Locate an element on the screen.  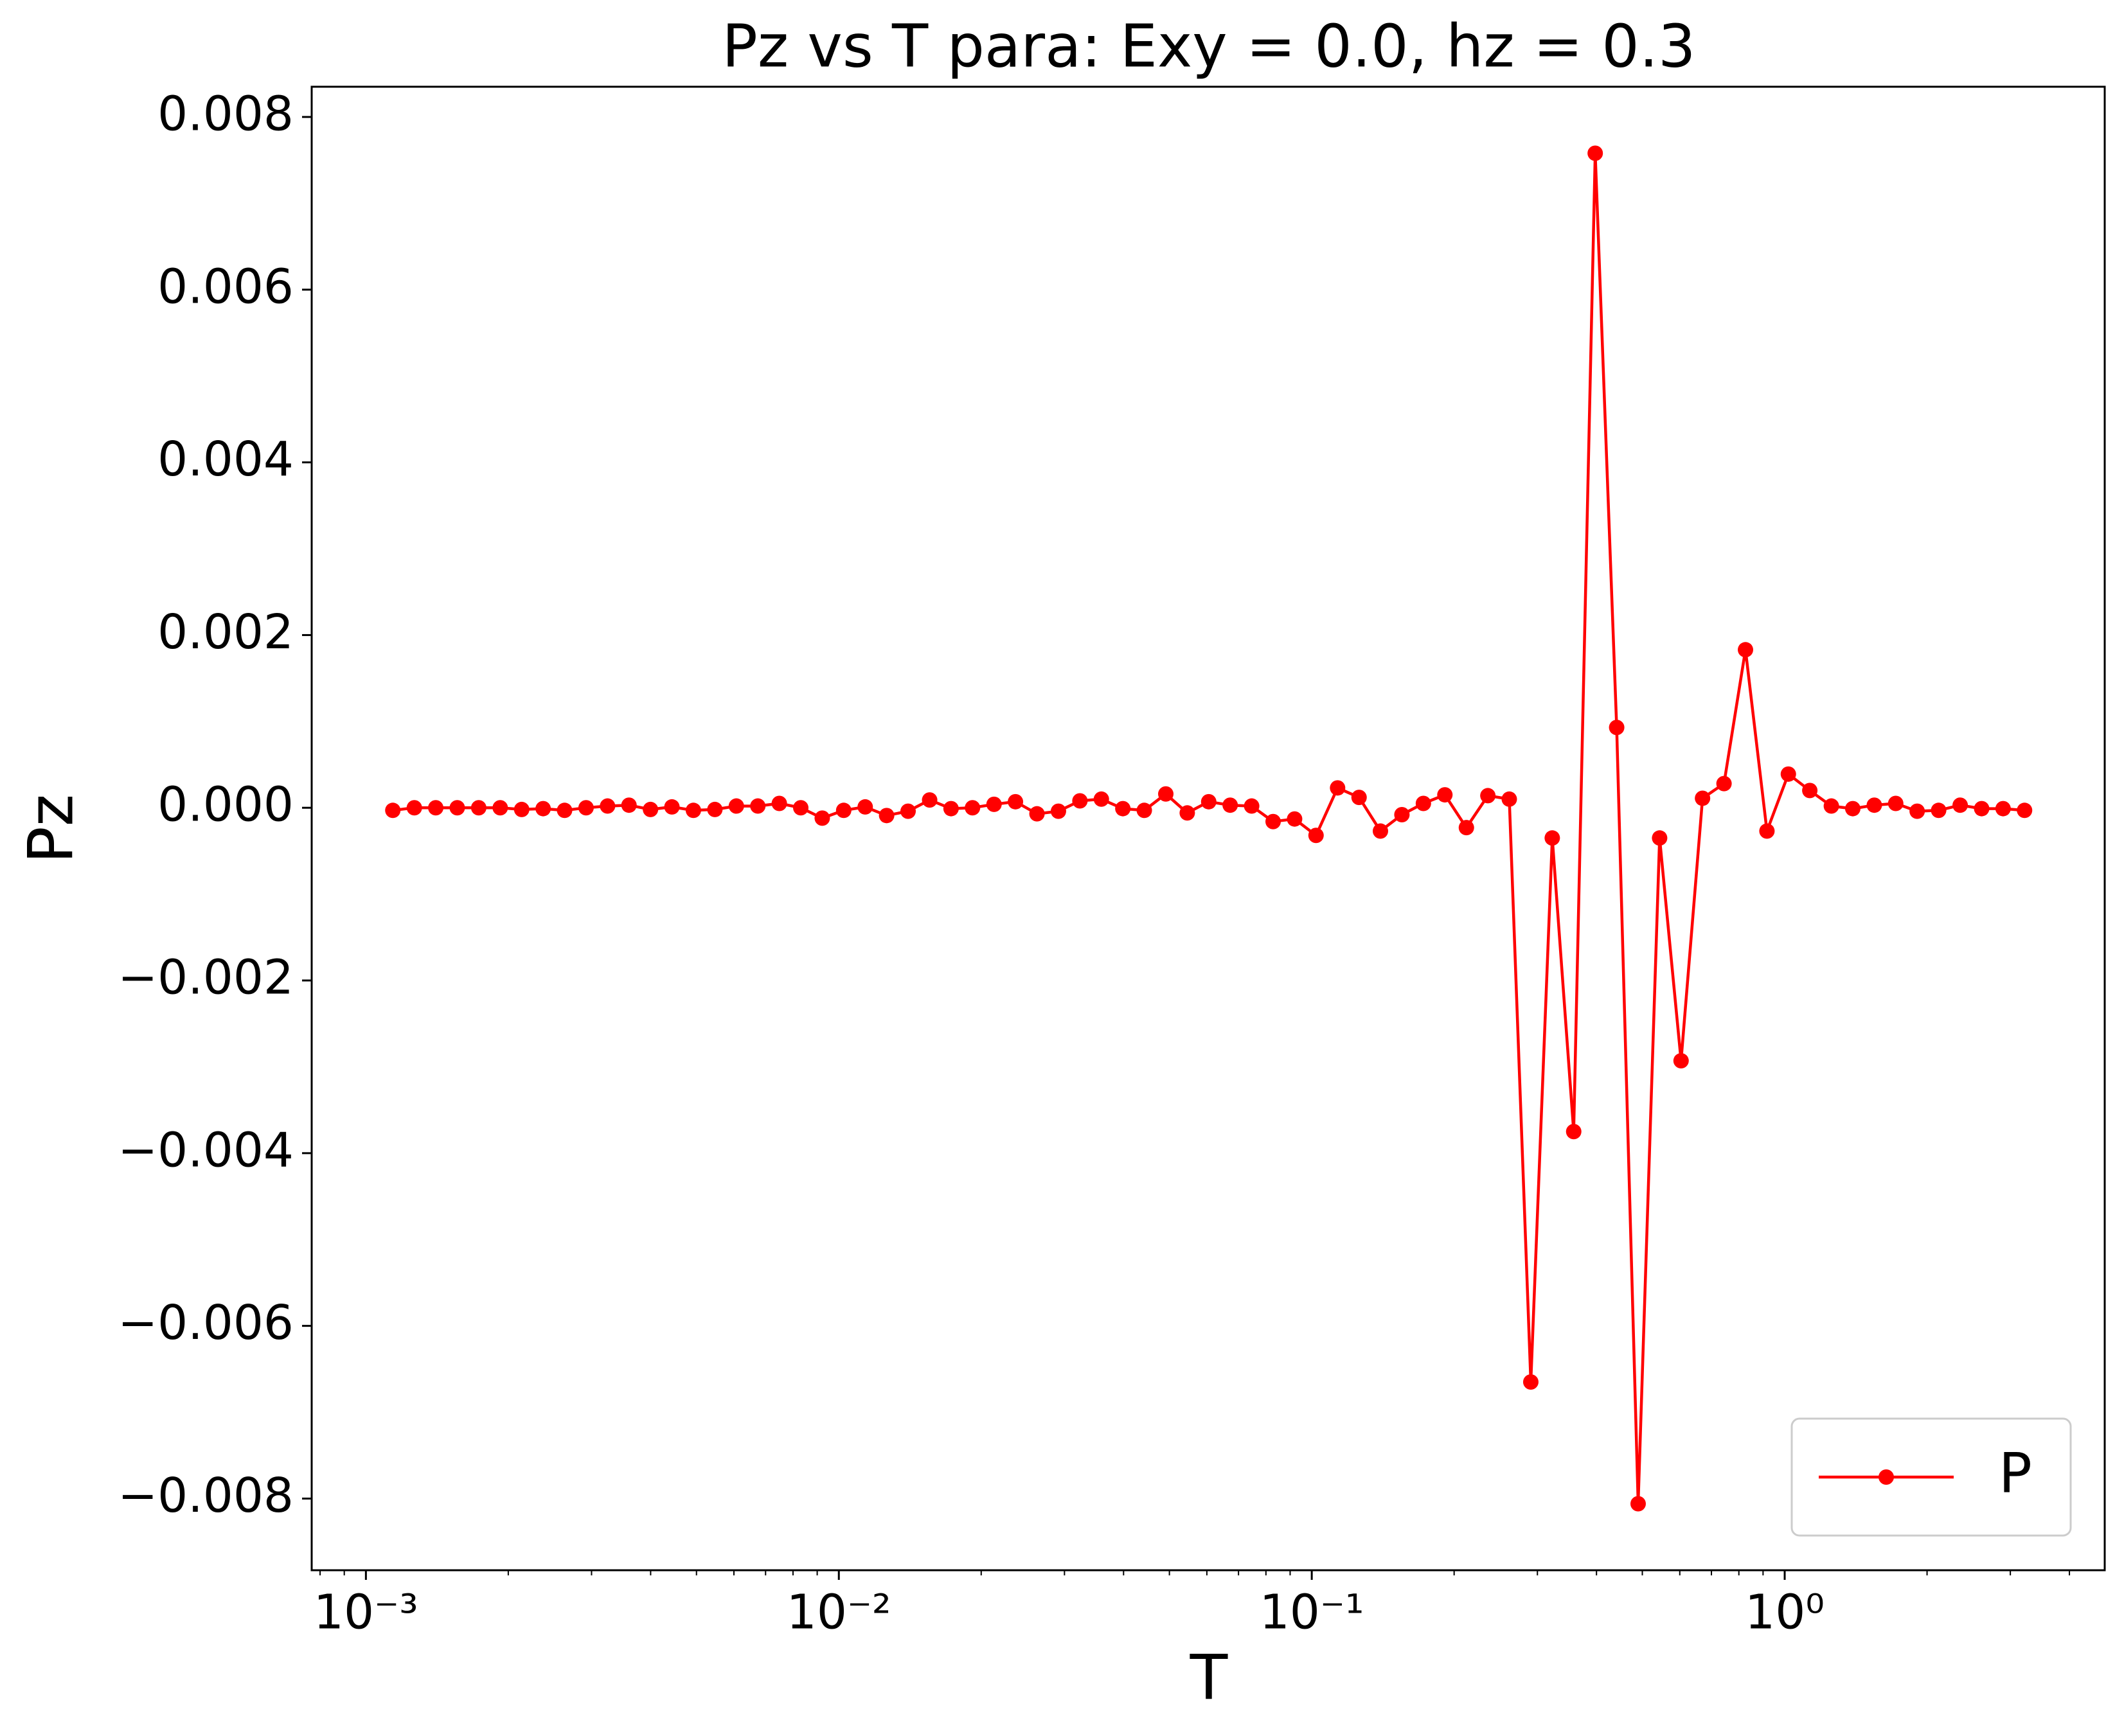
y-tick-label: 0.002 is located at coordinates (225, 632).